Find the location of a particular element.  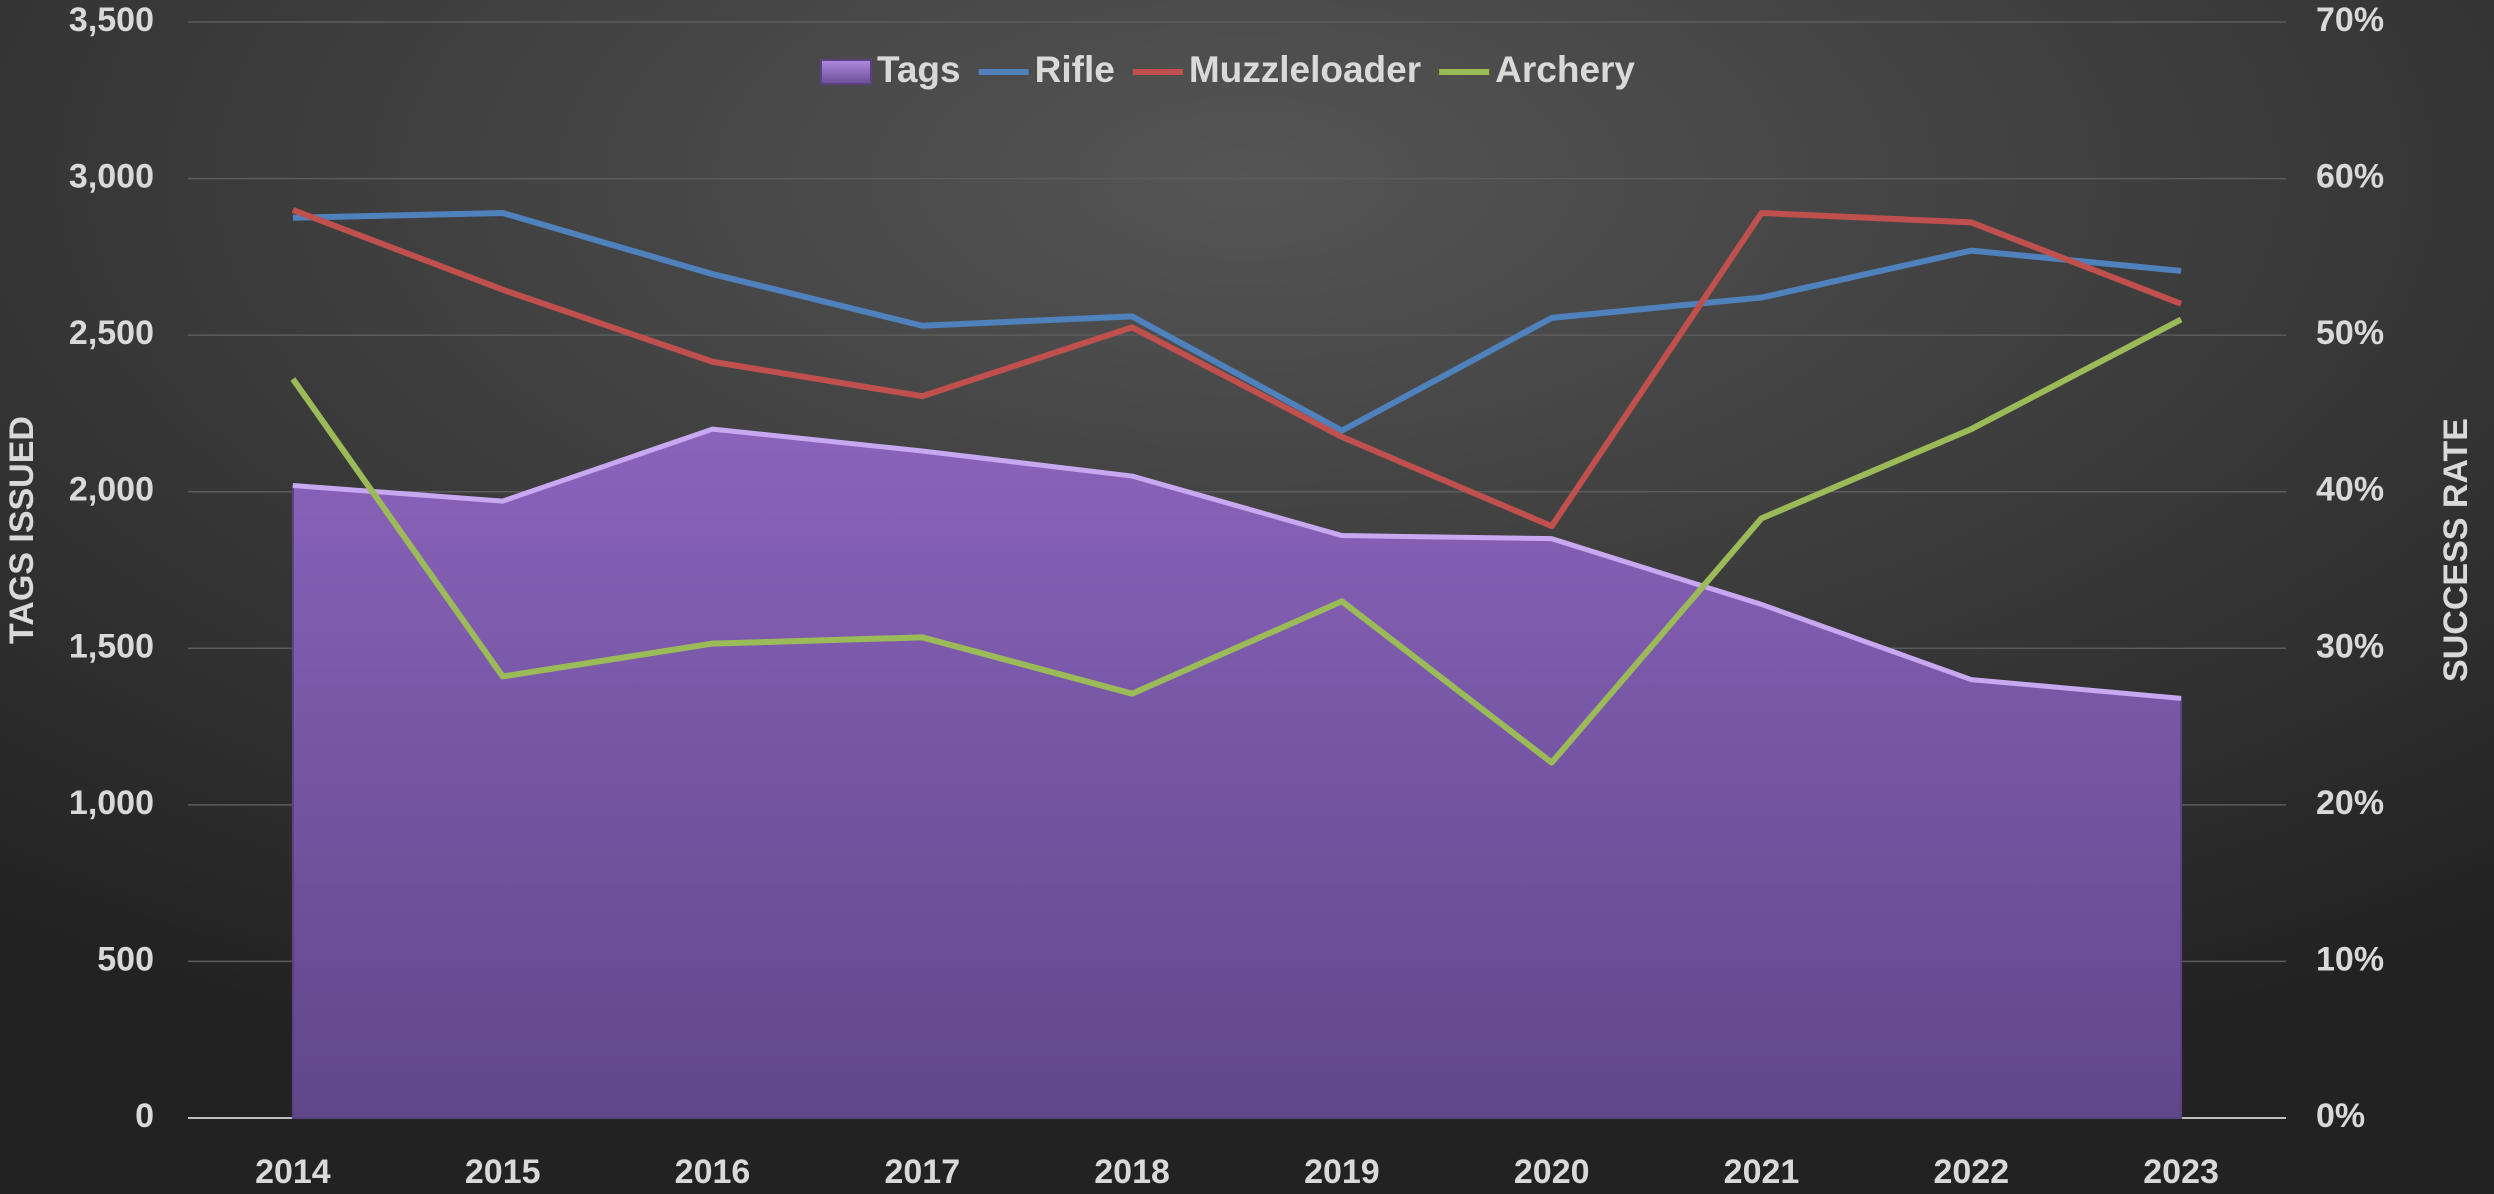

y2-tick-label: 30% is located at coordinates (2350, 646).